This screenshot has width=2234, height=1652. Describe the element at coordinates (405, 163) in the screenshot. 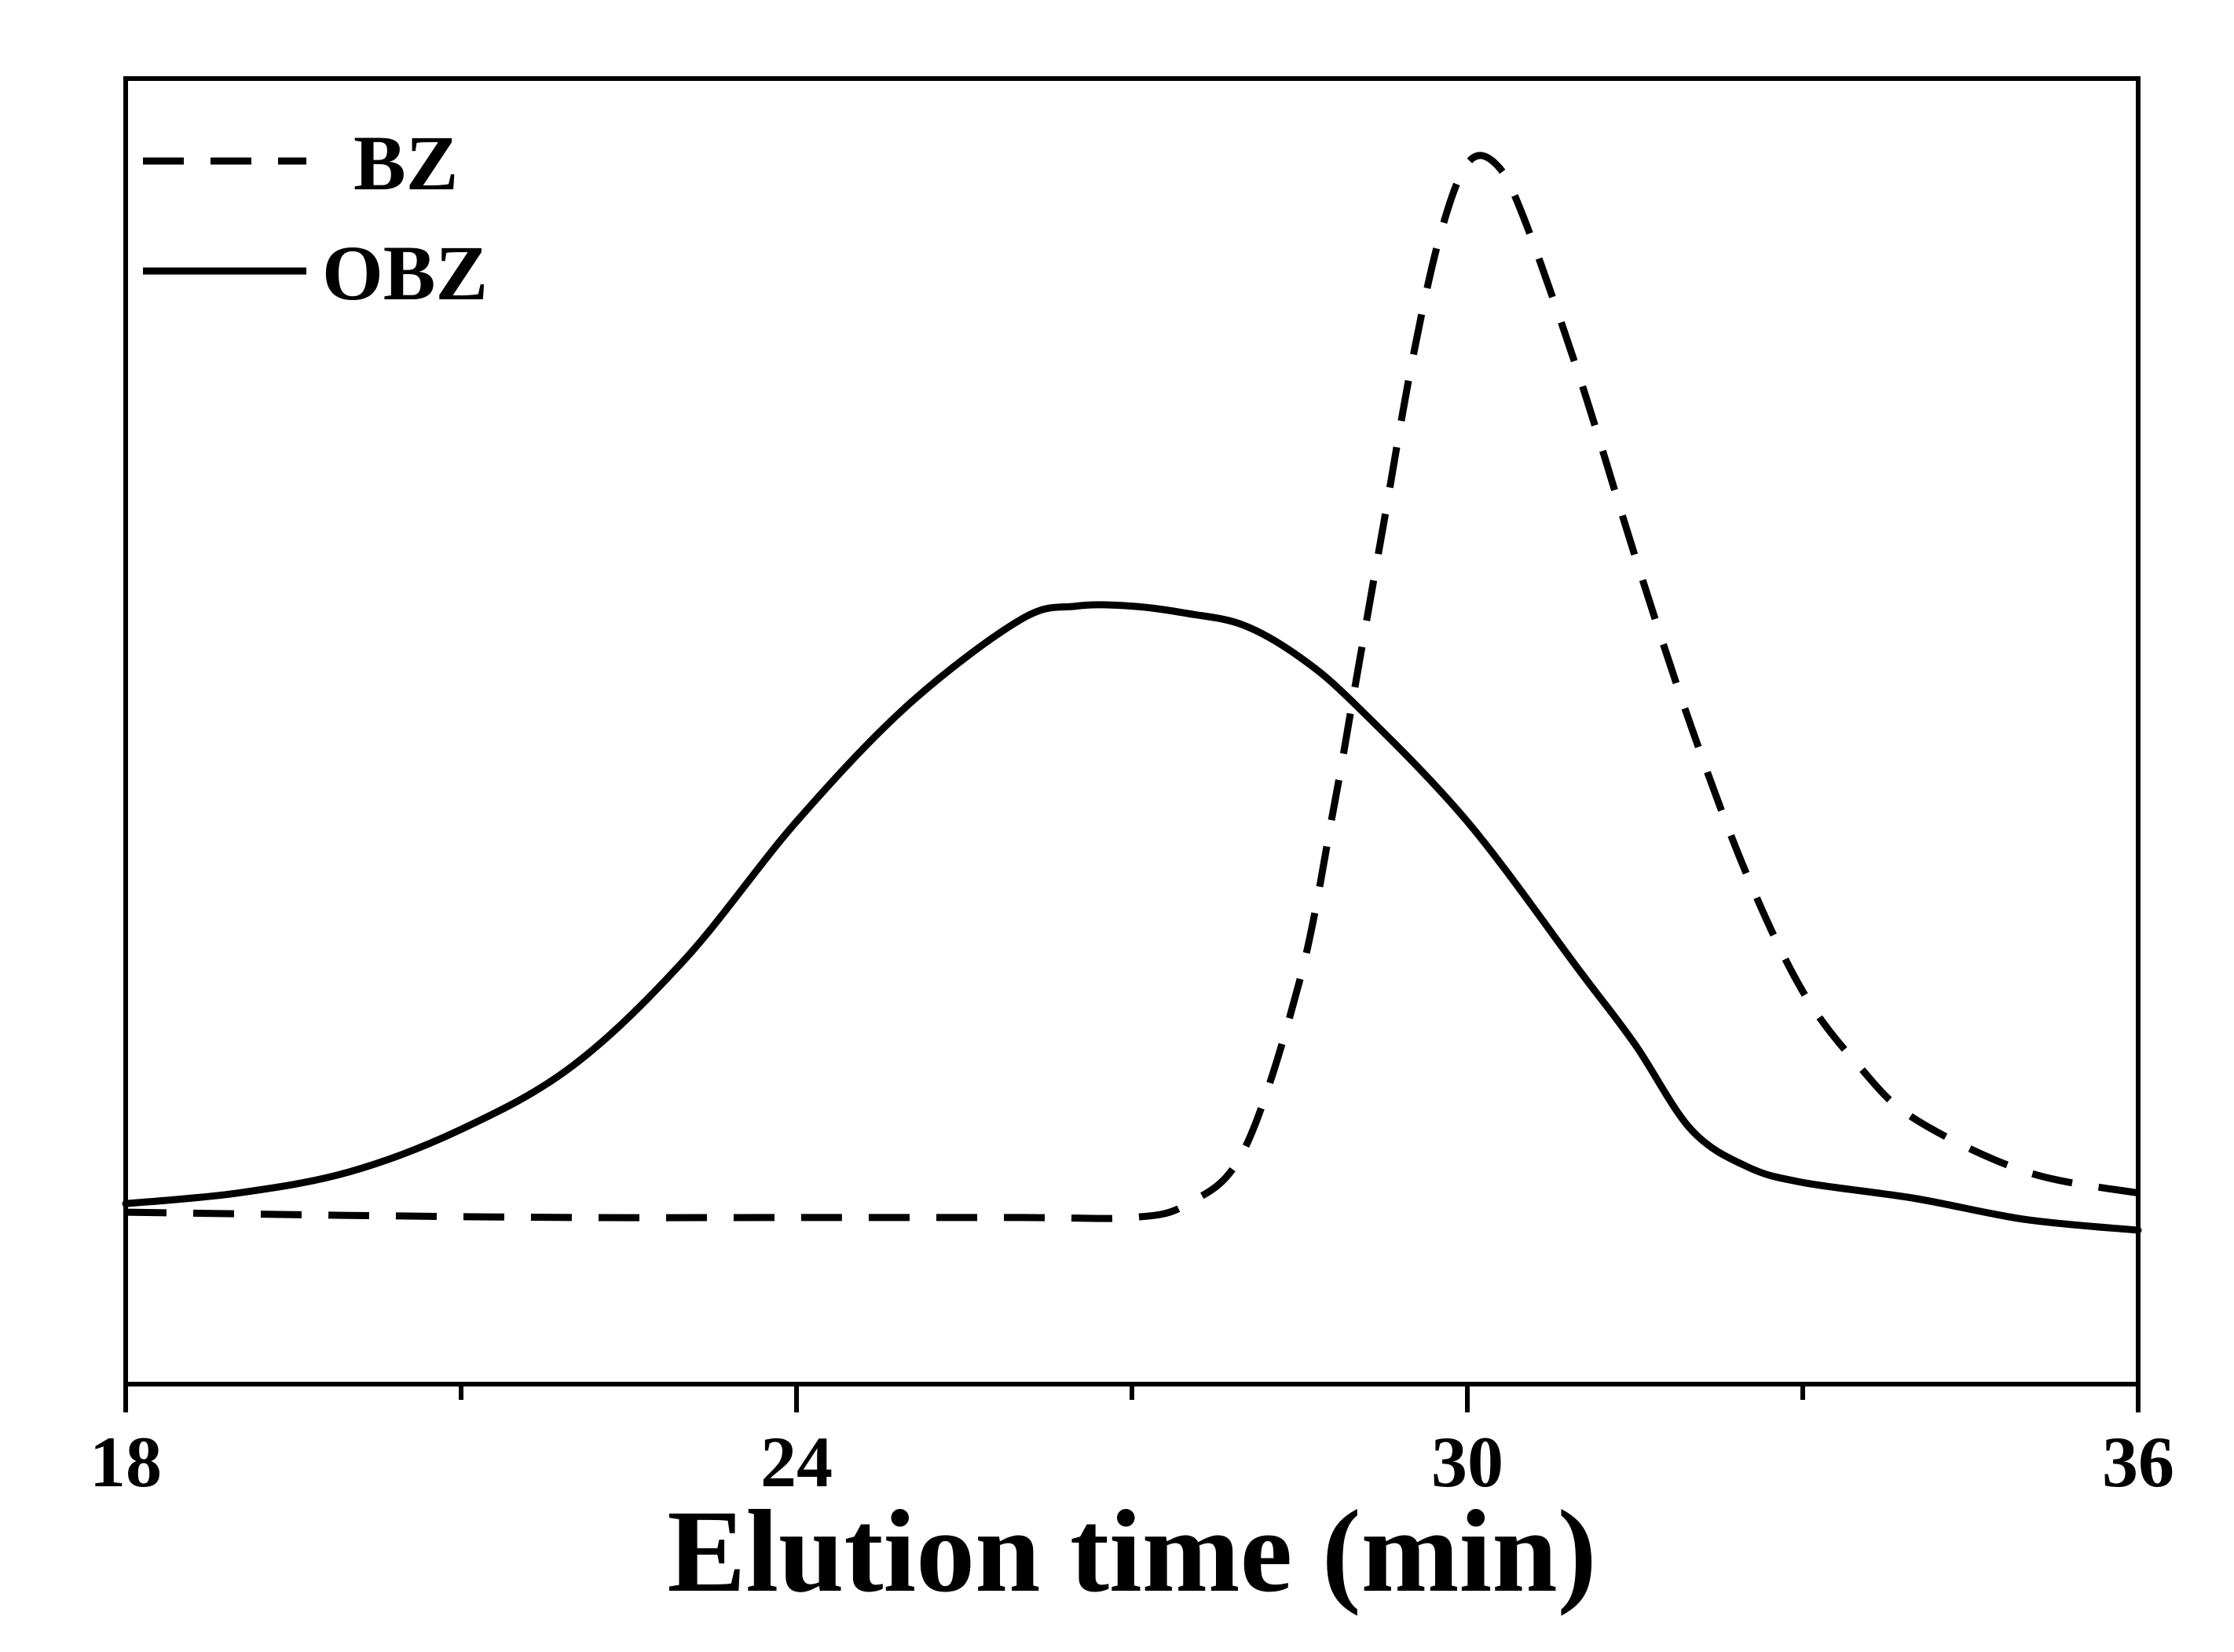

I see `legend-label-bz: BZ` at that location.